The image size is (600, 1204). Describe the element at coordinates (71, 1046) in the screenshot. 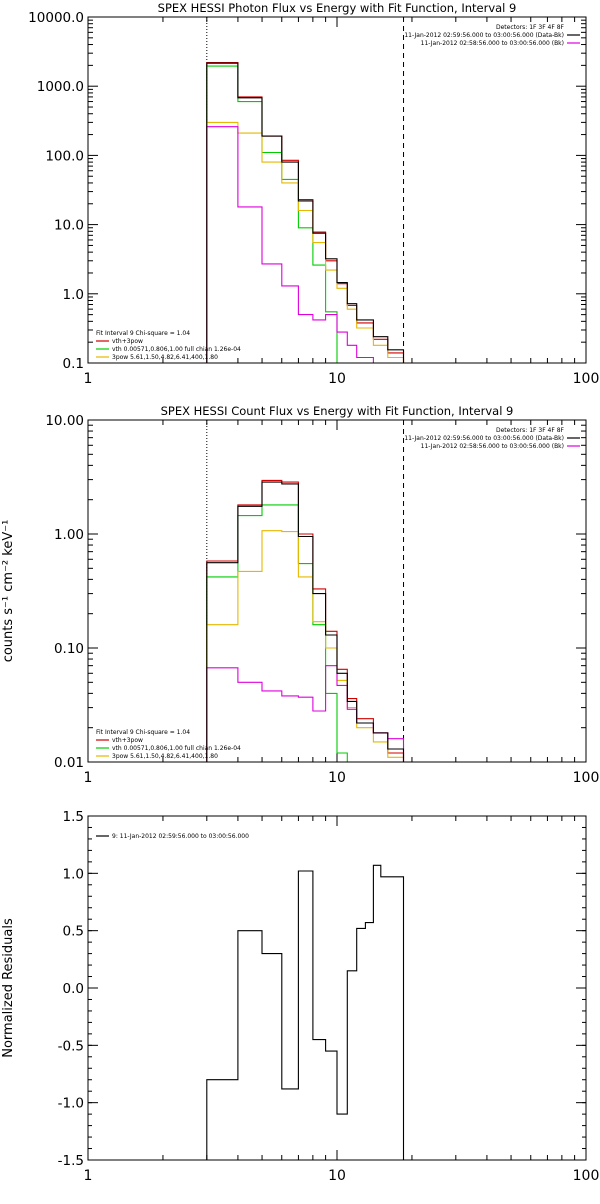

I see `y-tick-label: -0.5` at that location.